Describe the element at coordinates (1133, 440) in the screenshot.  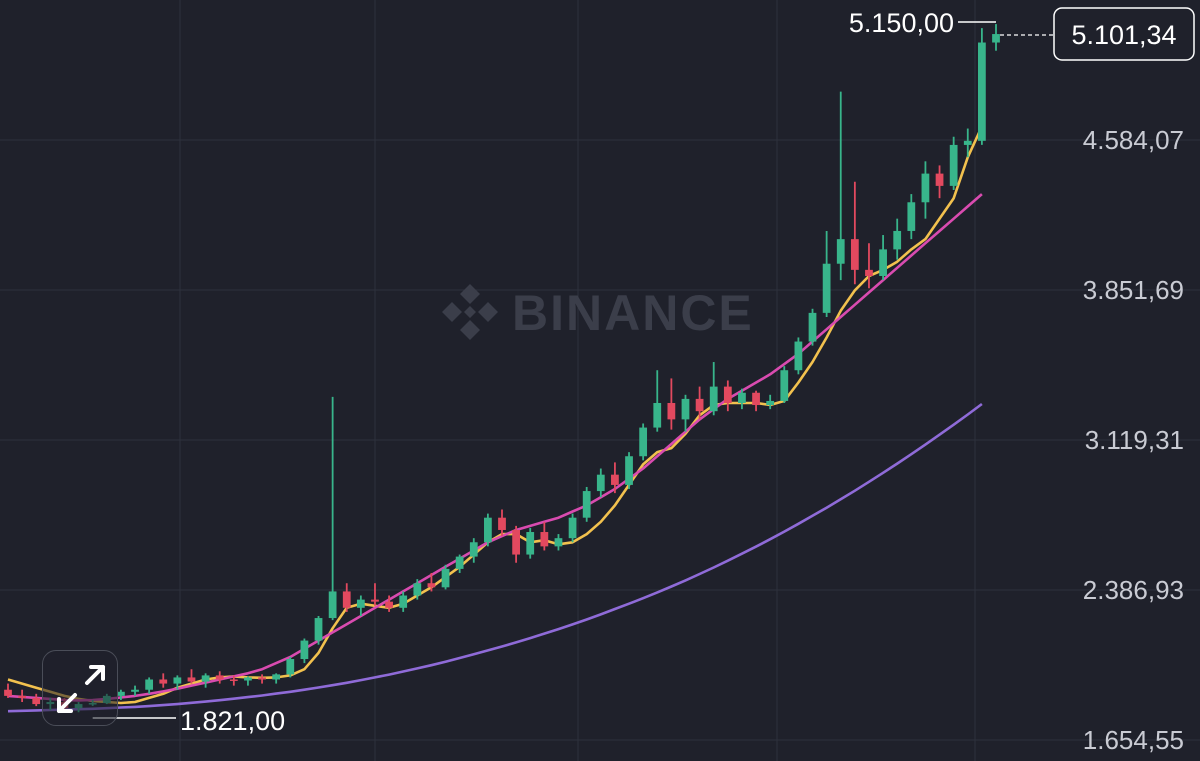
I see `y-axis-ticks: 4.584,07 3.851,69 3.119,31 2.386,93 1.654,55` at that location.